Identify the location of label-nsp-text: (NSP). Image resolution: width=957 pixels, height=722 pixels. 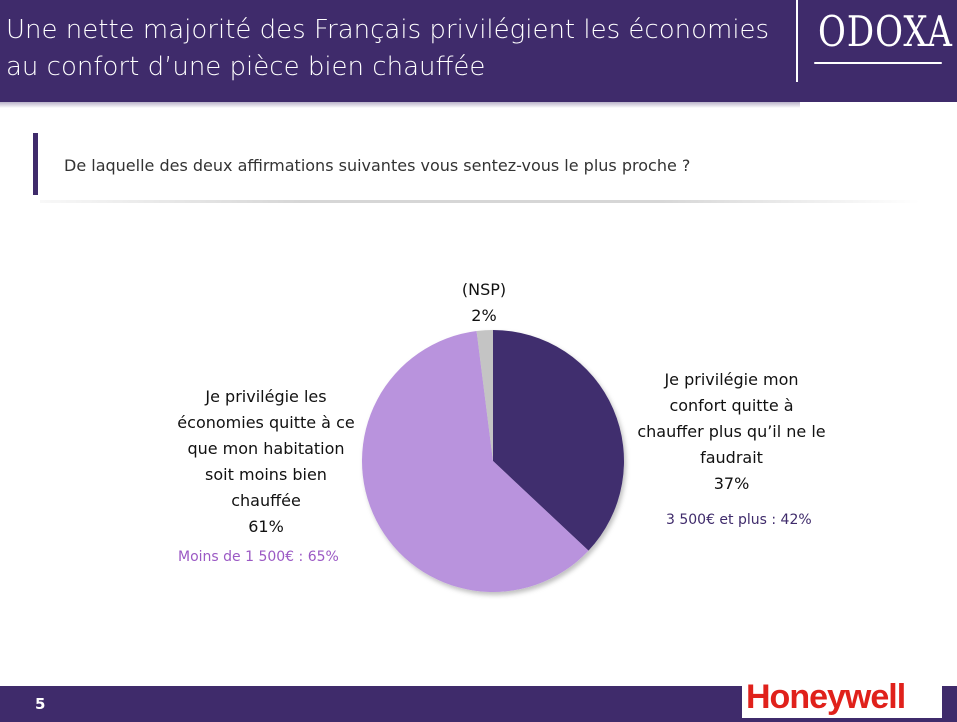
(484, 289).